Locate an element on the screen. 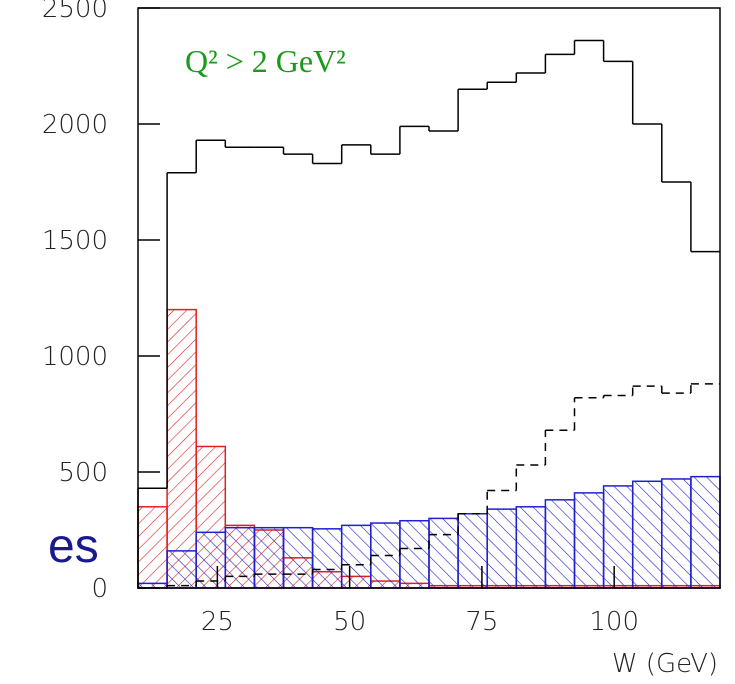 Image resolution: width=735 pixels, height=684 pixels. x-tick-label: 25 is located at coordinates (217, 622).